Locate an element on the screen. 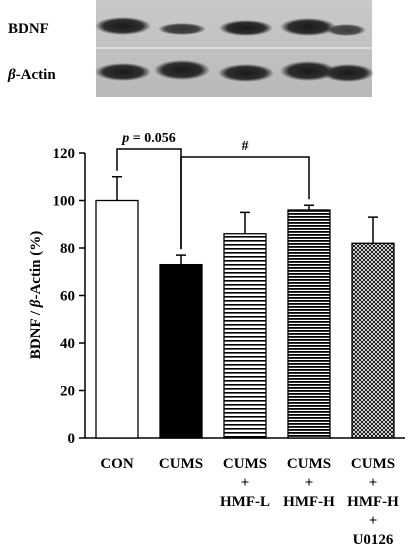 Image resolution: width=416 pixels, height=550 pixels. y-tick-label: 20 is located at coordinates (67, 392).